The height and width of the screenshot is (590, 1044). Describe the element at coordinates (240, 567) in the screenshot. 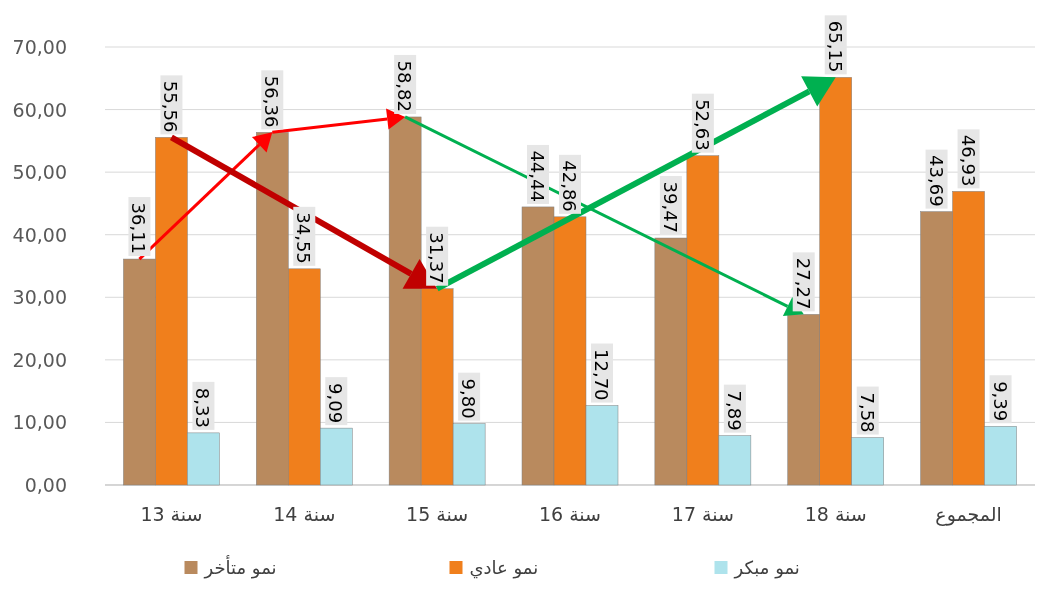

I see `legend-label: نمو متأخر` at that location.